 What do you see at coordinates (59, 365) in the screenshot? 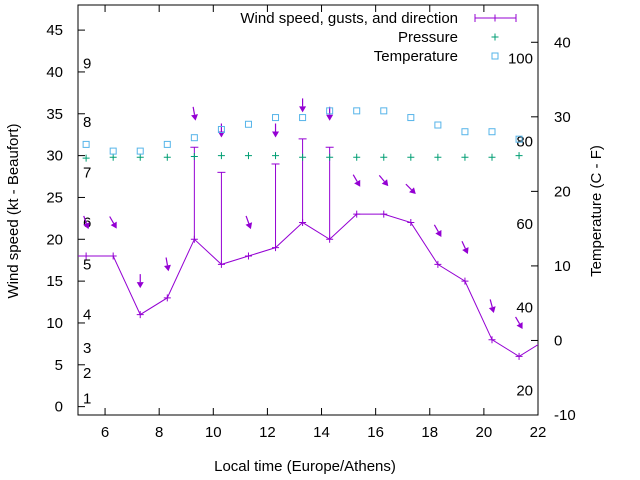
I see `y-tick-label: 5` at bounding box center [59, 365].